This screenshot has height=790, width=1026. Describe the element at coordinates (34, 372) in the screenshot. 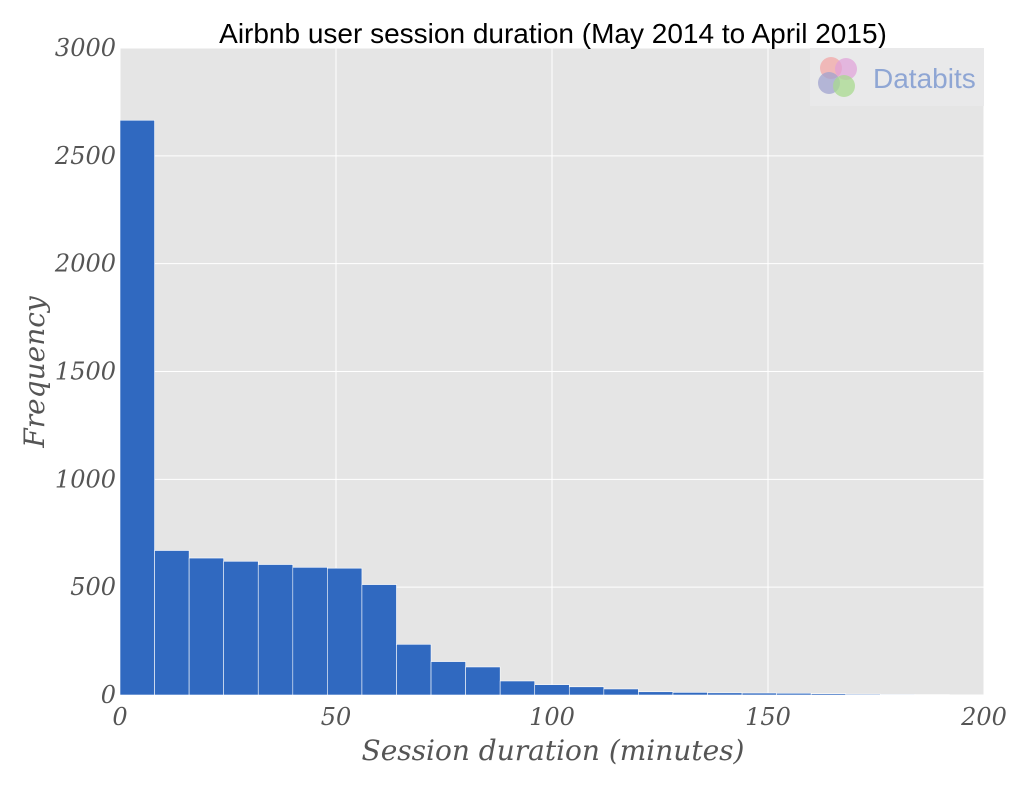

I see `y-axis-label: Frequency` at that location.